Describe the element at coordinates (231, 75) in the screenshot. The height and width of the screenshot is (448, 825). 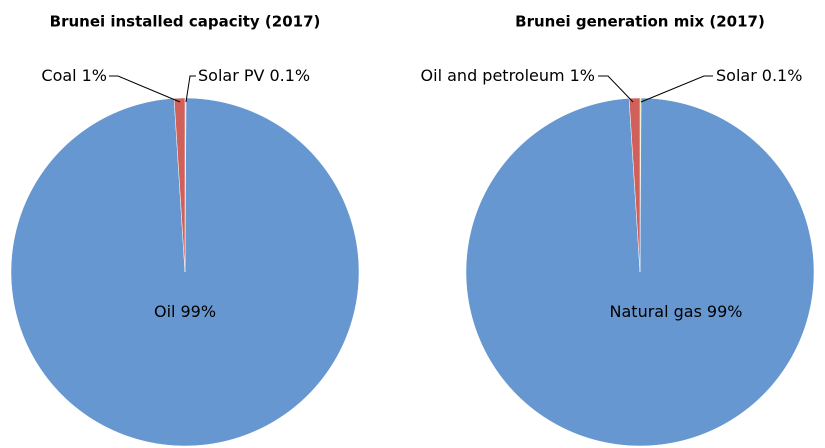
I see `category-name: Solar PV` at that location.